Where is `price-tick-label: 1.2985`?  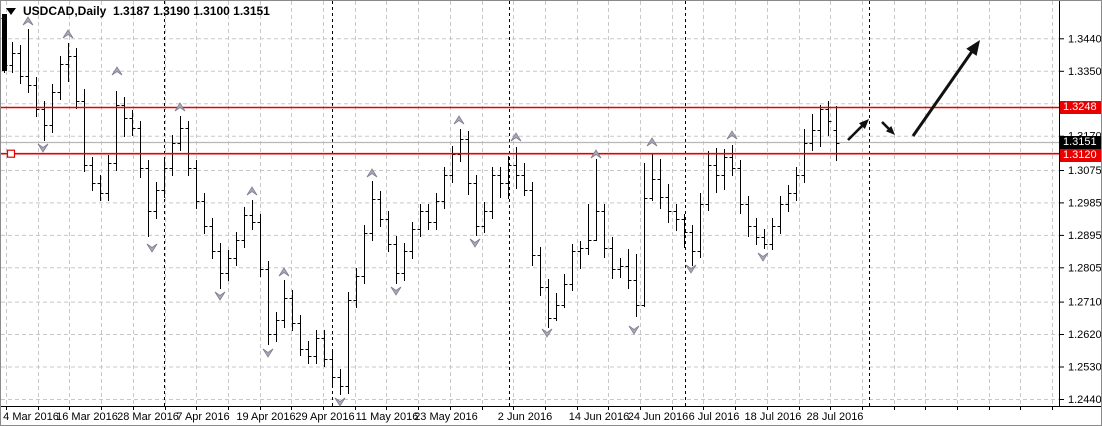 price-tick-label: 1.2985 is located at coordinates (1085, 203).